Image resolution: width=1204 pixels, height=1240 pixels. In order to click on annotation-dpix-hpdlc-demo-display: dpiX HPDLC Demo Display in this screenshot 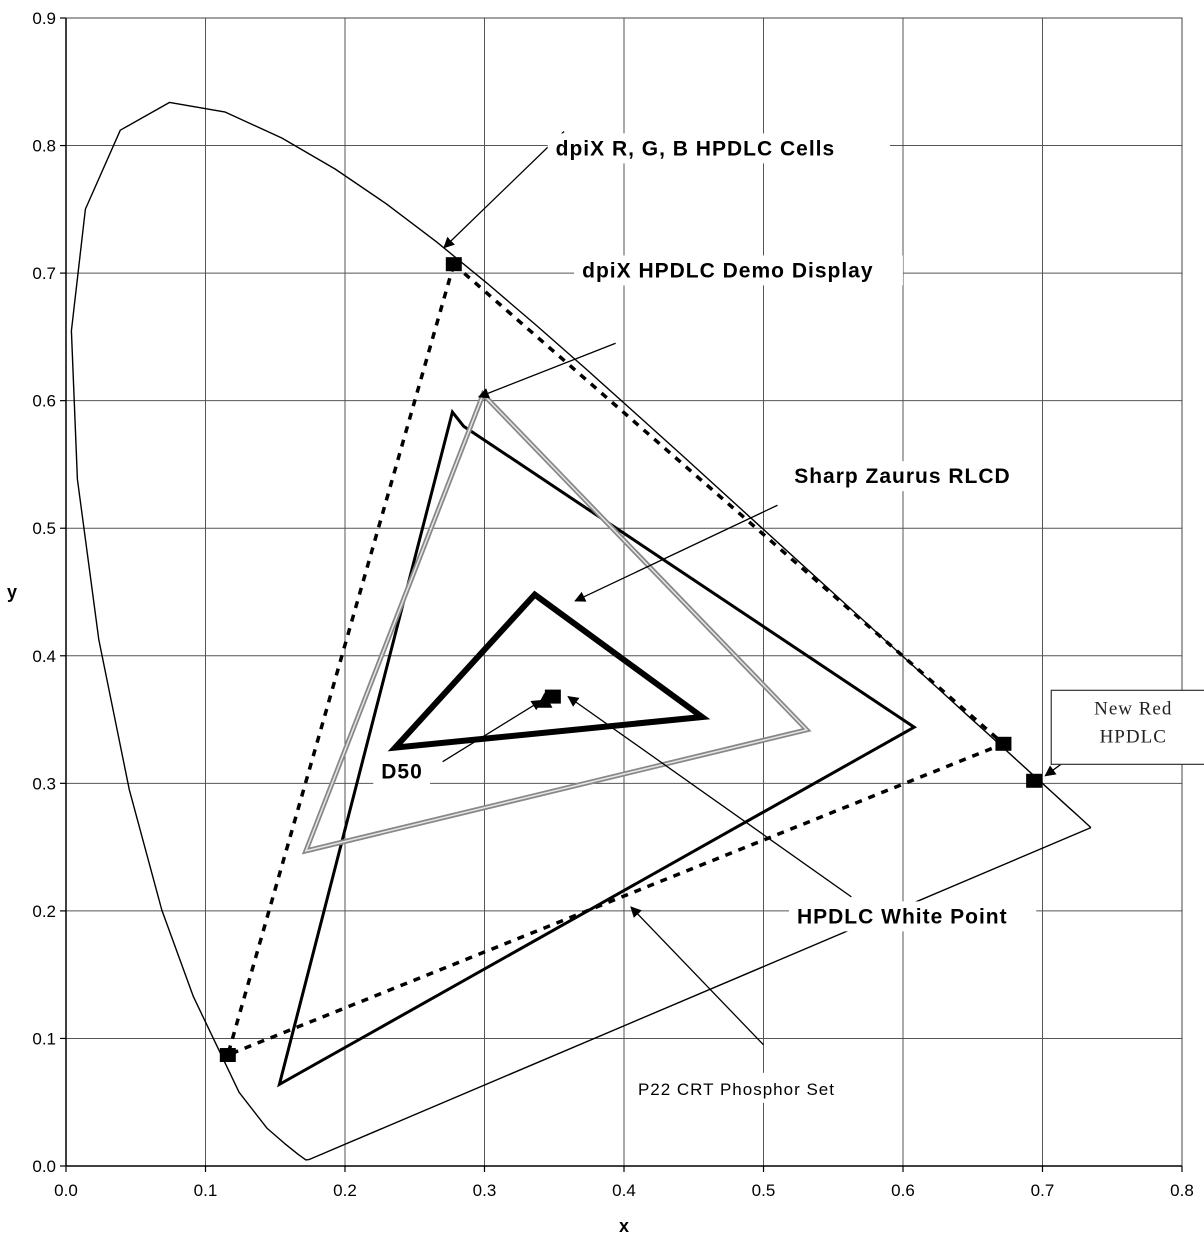, I will do `click(727, 270)`.